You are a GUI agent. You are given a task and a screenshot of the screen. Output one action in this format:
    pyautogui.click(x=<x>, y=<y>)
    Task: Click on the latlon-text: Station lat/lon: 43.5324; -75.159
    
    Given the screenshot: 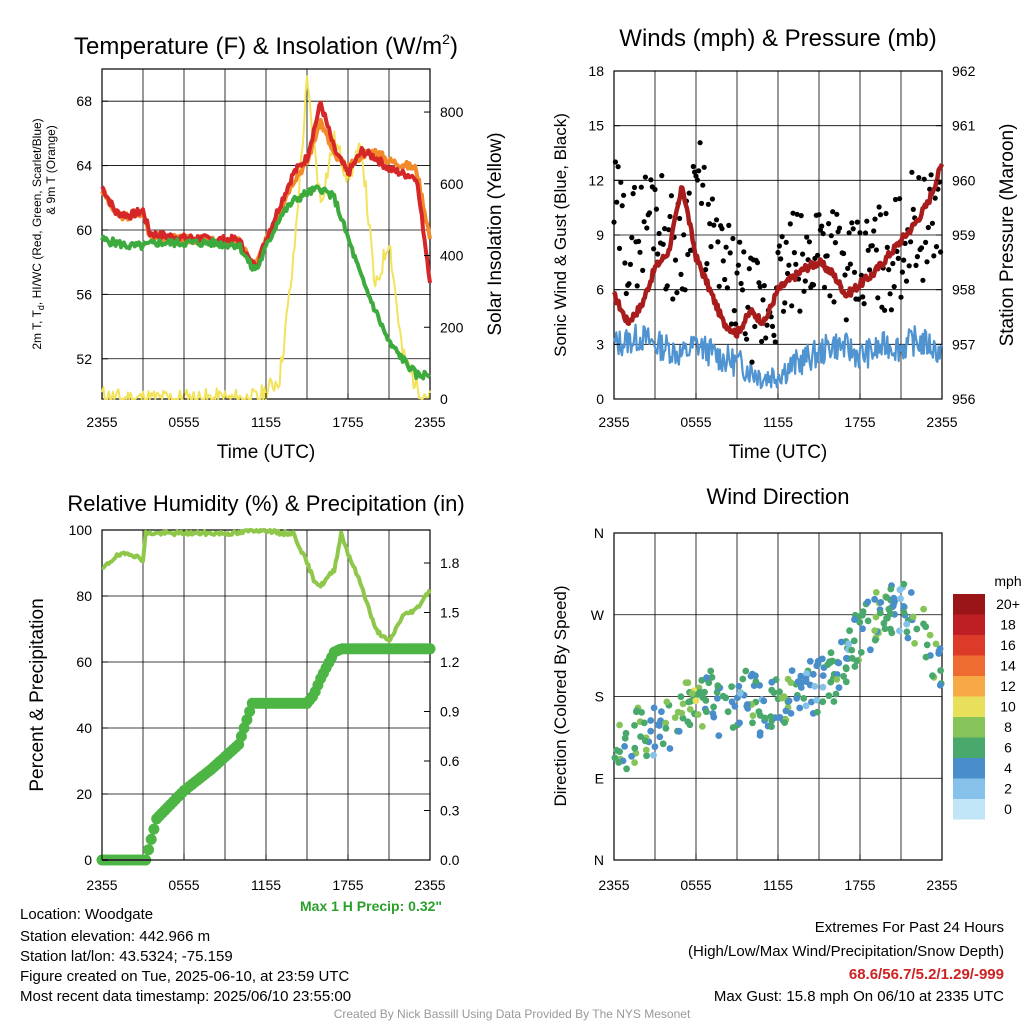 What is the action you would take?
    pyautogui.click(x=126, y=956)
    